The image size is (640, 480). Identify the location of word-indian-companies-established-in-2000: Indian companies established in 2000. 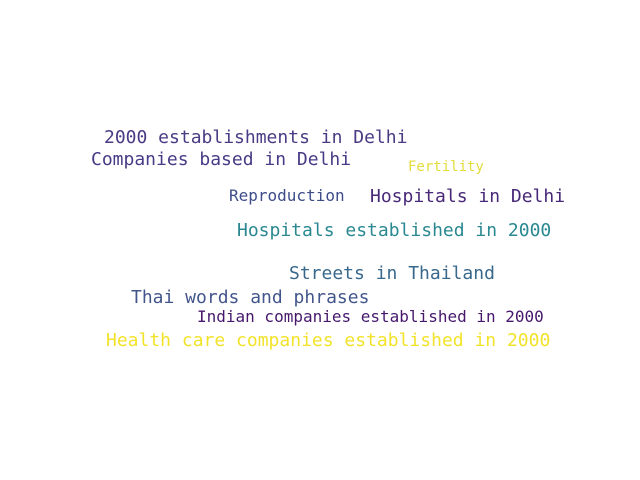
(370, 316).